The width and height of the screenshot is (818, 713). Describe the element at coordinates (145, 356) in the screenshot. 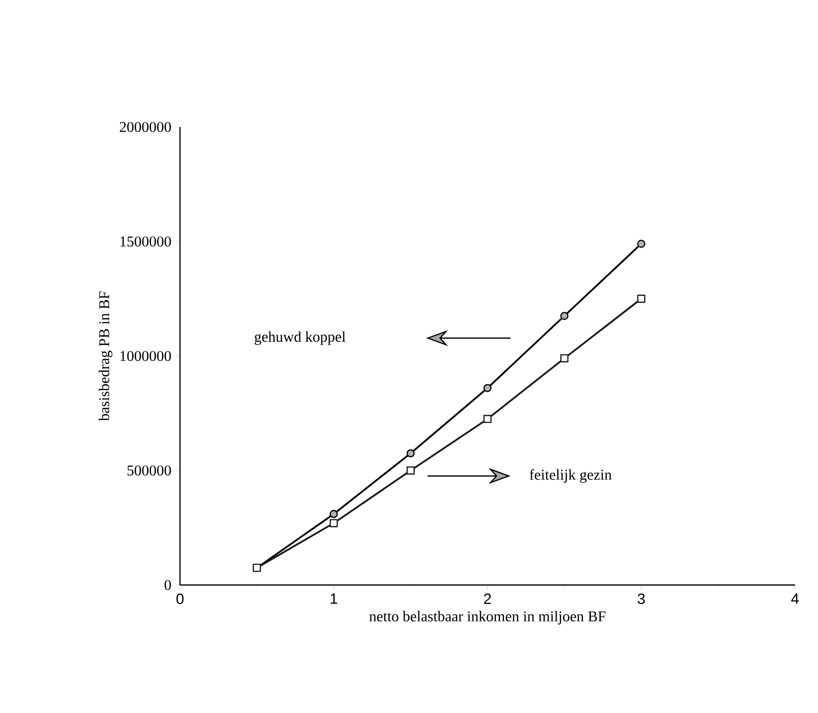

I see `y-tick-label: 1000000` at that location.